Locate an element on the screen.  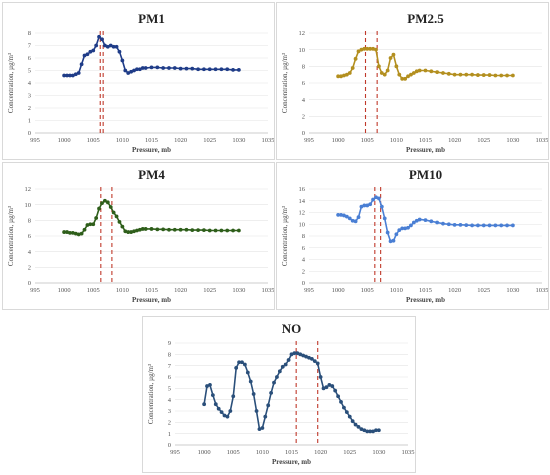
y-tick-label: 7 is located at coordinates (30, 46).